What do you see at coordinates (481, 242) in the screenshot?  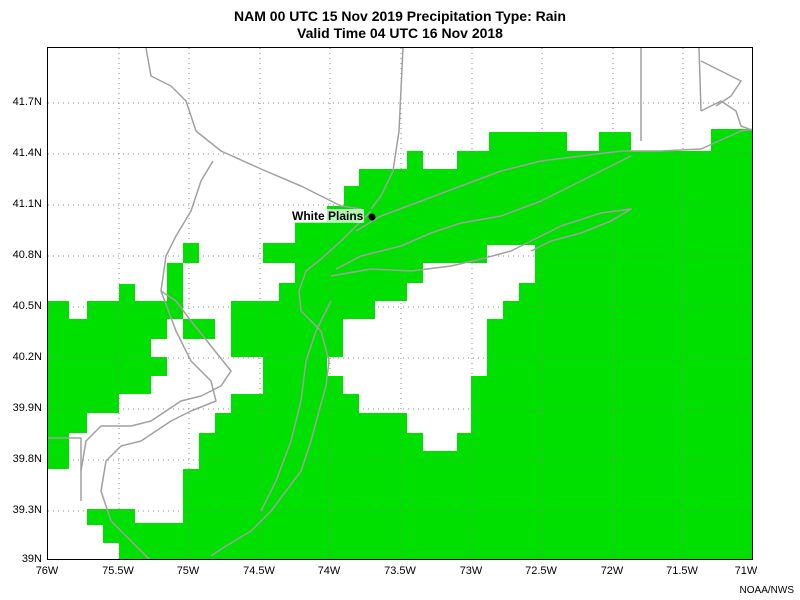 I see `long-island-shore` at bounding box center [481, 242].